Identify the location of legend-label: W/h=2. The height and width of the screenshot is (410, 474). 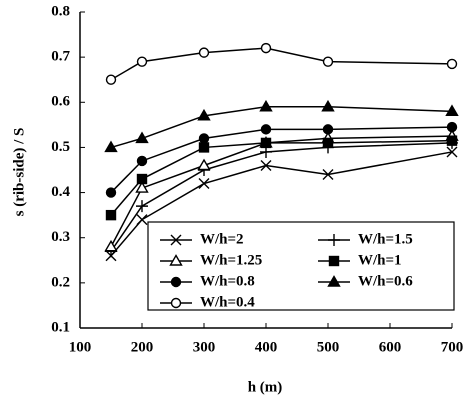
(222, 239).